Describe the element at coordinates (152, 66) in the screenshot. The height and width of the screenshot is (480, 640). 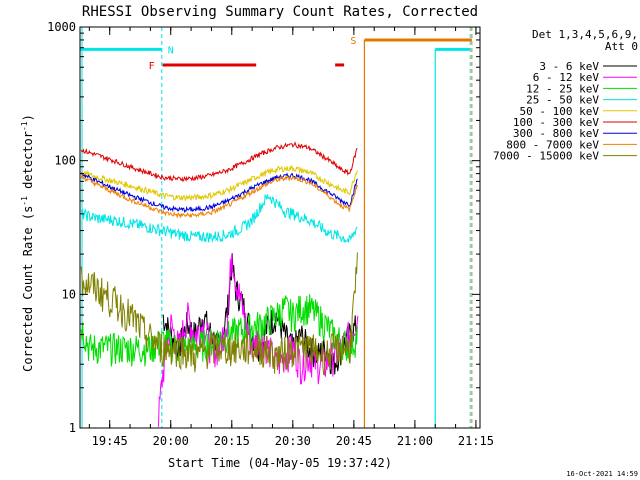
I see `flare-marker-label: F` at that location.